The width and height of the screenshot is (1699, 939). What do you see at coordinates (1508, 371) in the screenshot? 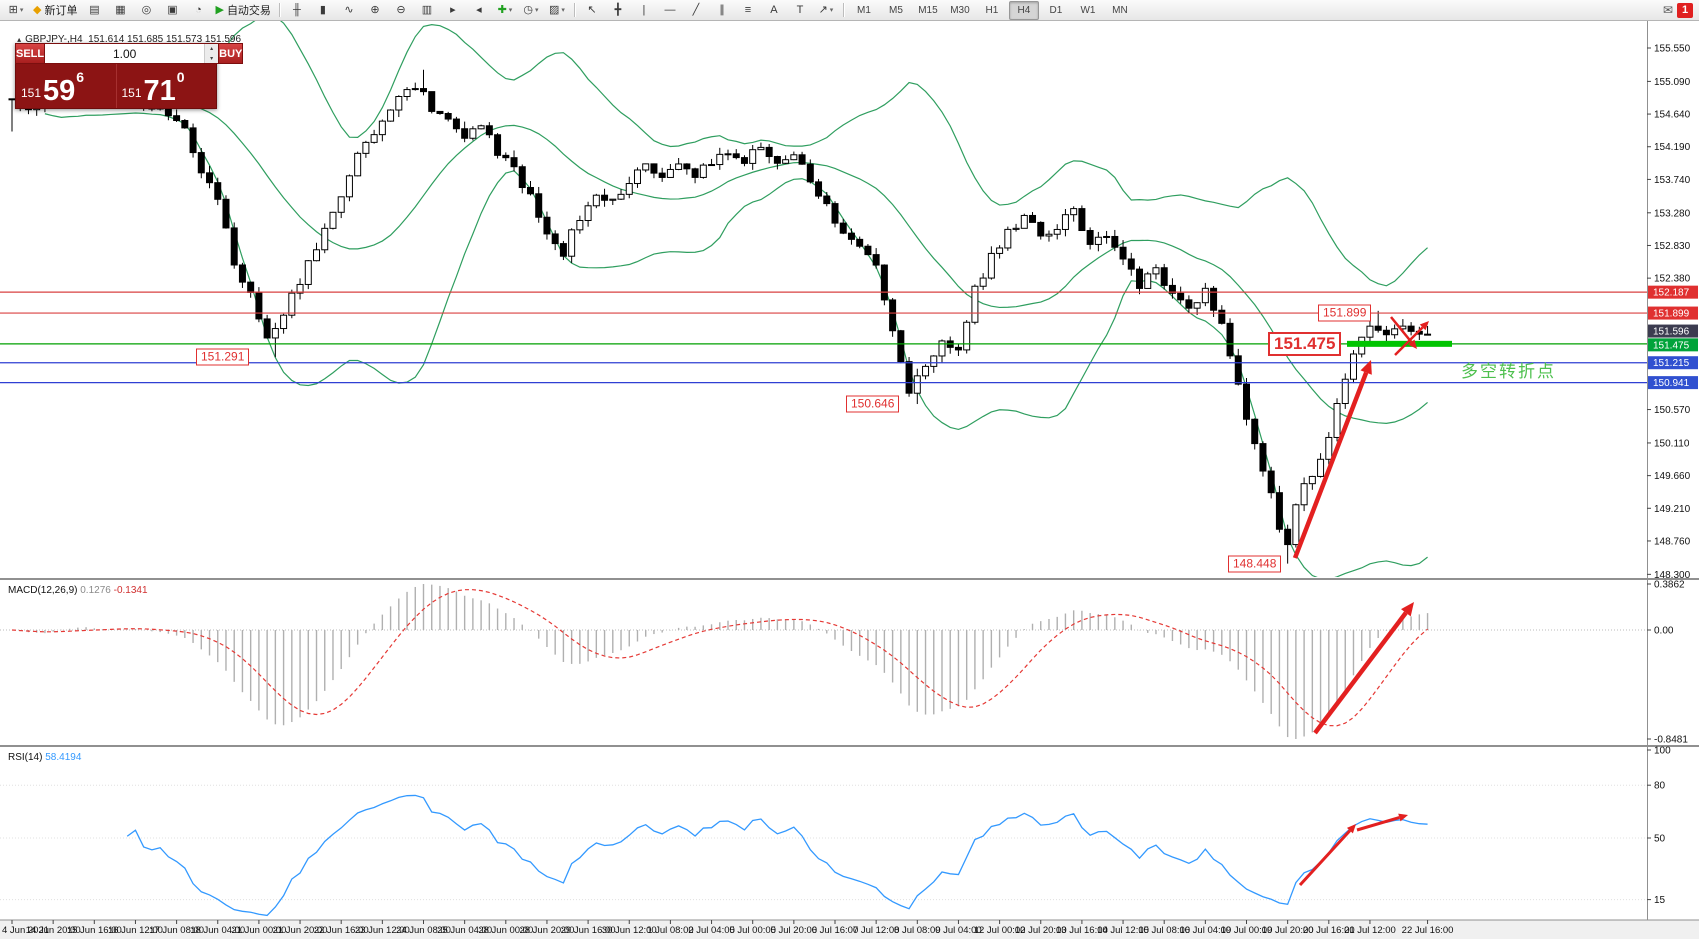
I see `turning-point-annotation: 多空转折点` at bounding box center [1508, 371].